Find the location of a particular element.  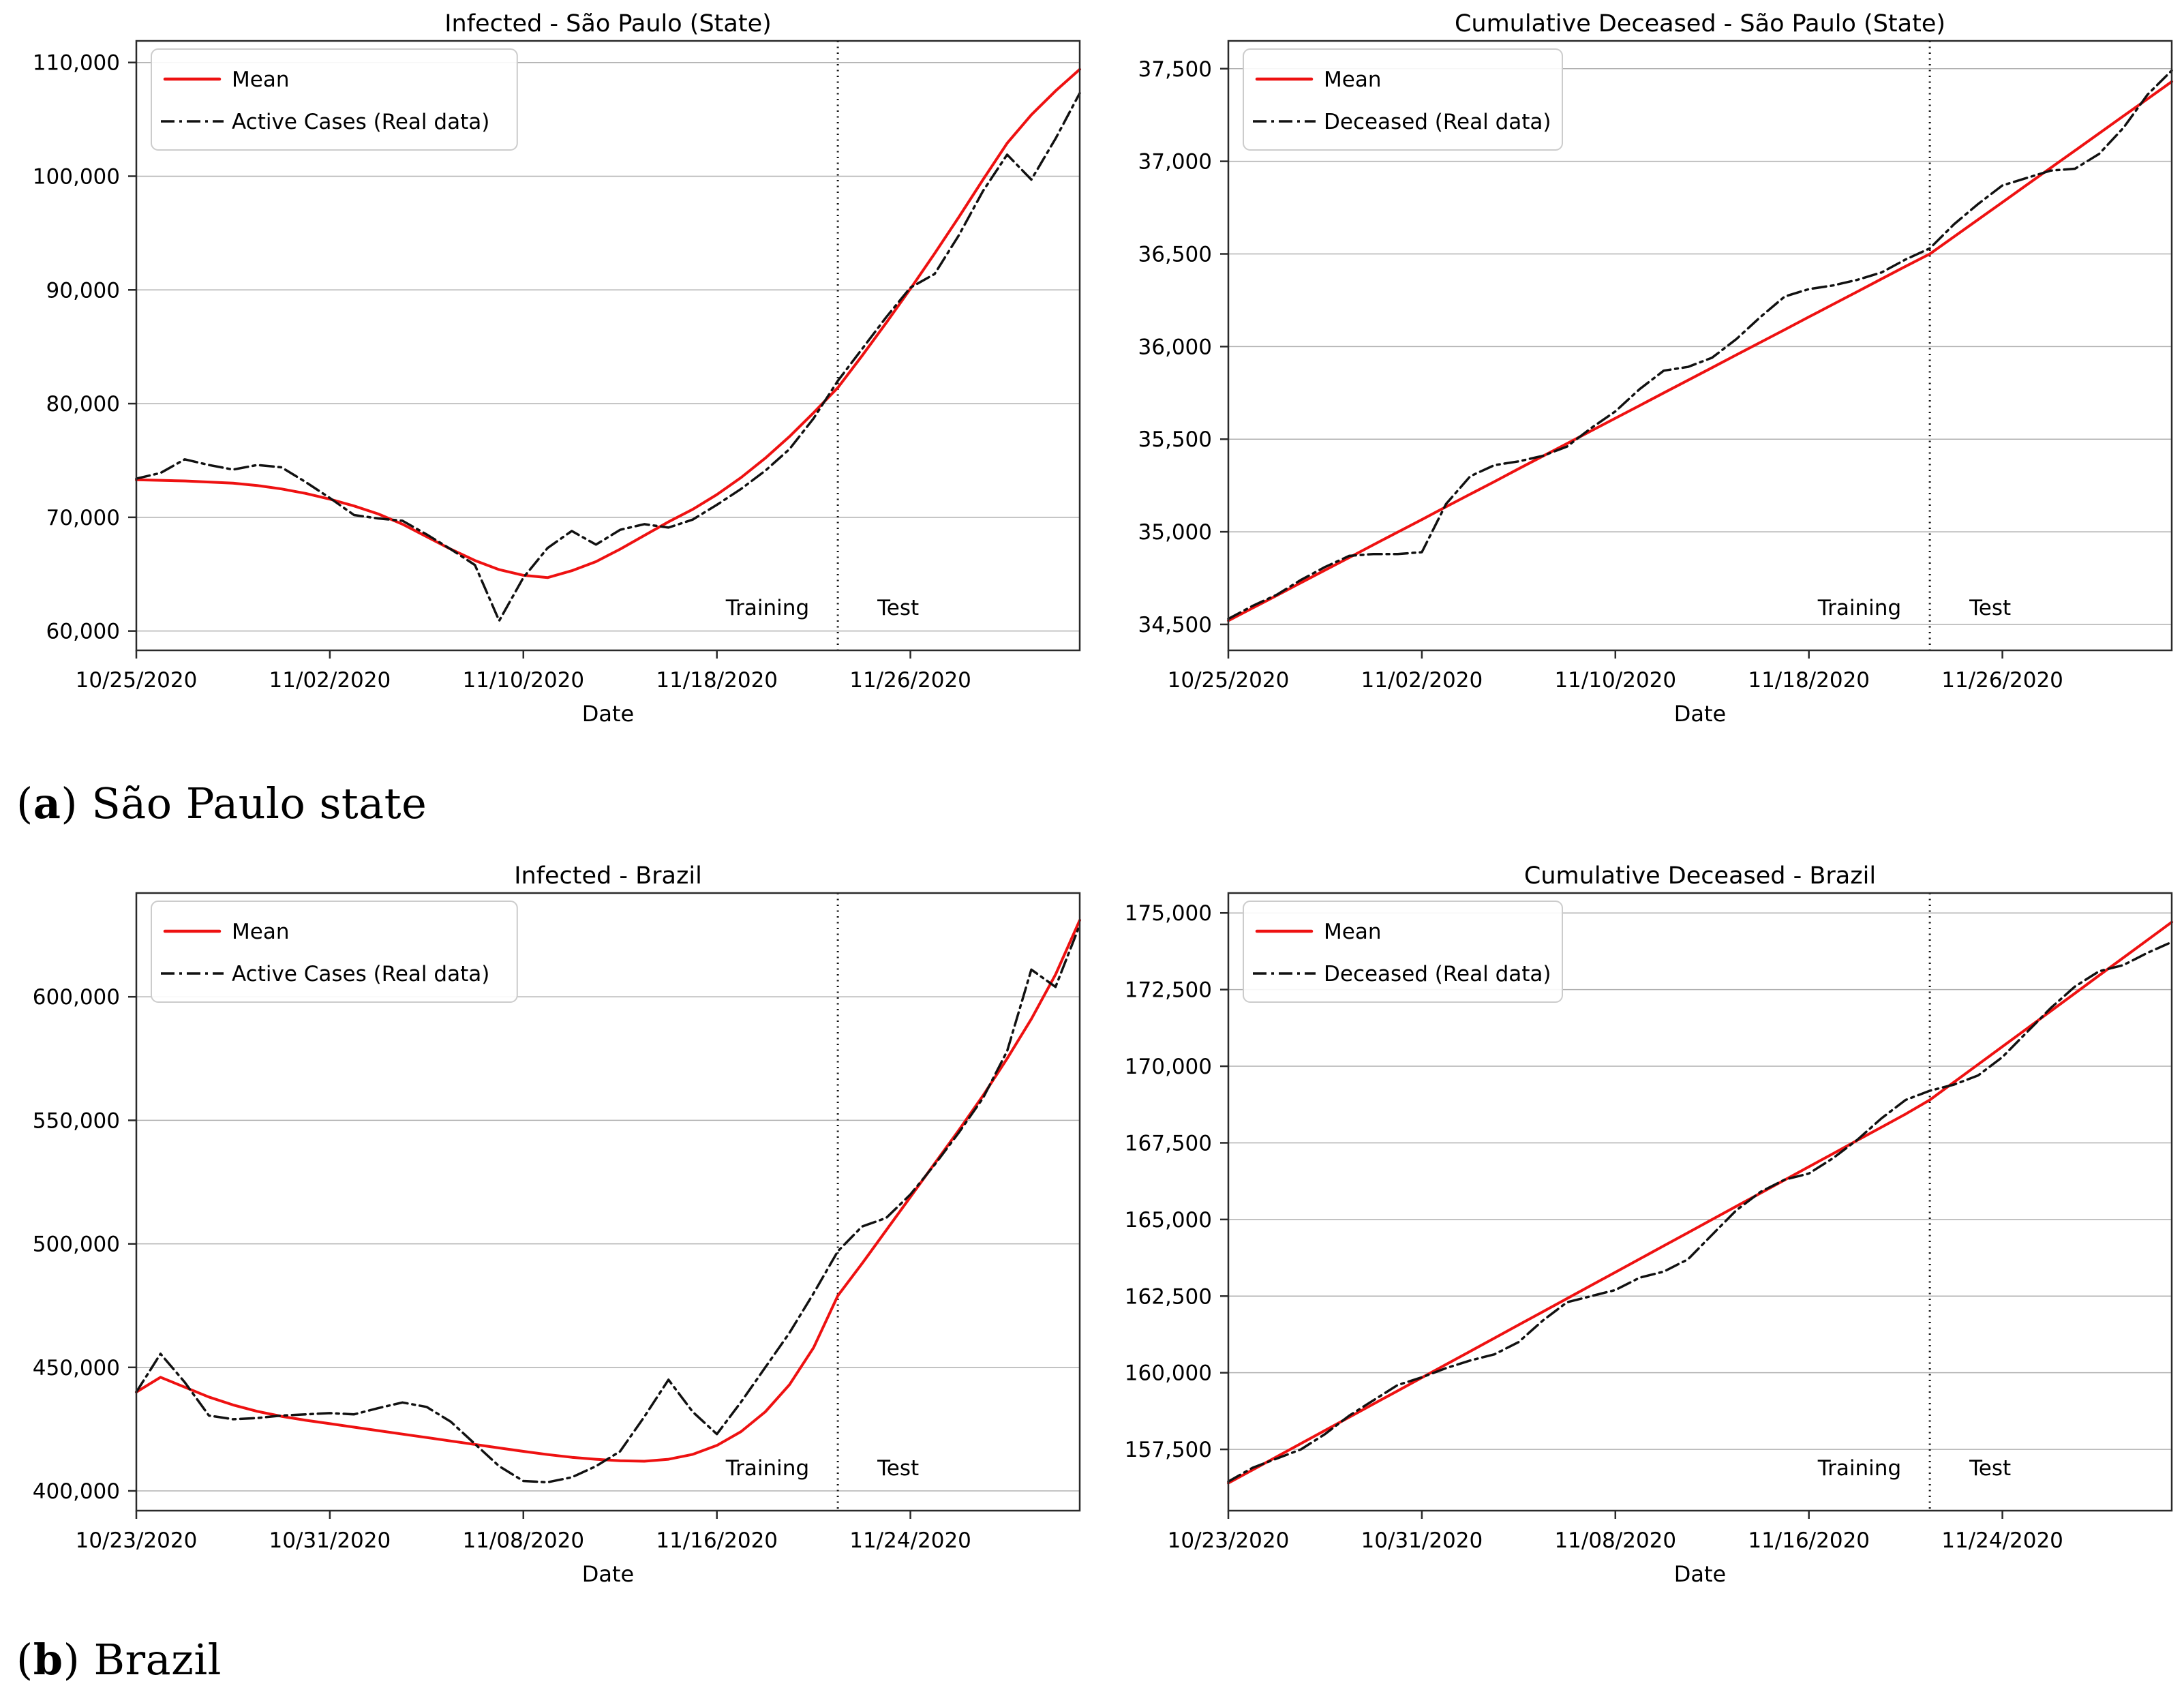

y-tick-label: 170,000 is located at coordinates (1168, 1067).